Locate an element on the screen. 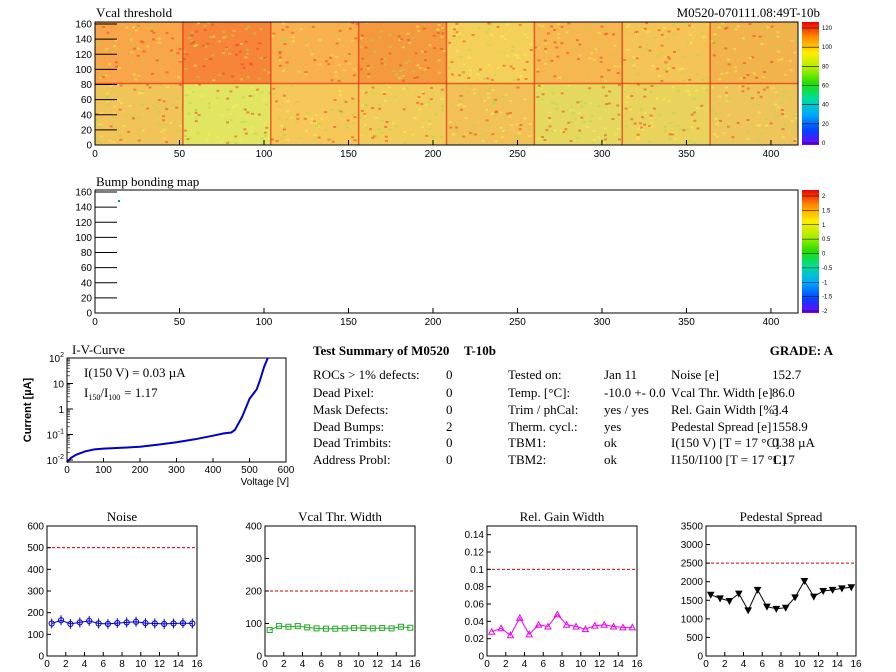 The height and width of the screenshot is (672, 896). summary-label: I150/I100 [T = 17 °C] is located at coordinates (728, 459).